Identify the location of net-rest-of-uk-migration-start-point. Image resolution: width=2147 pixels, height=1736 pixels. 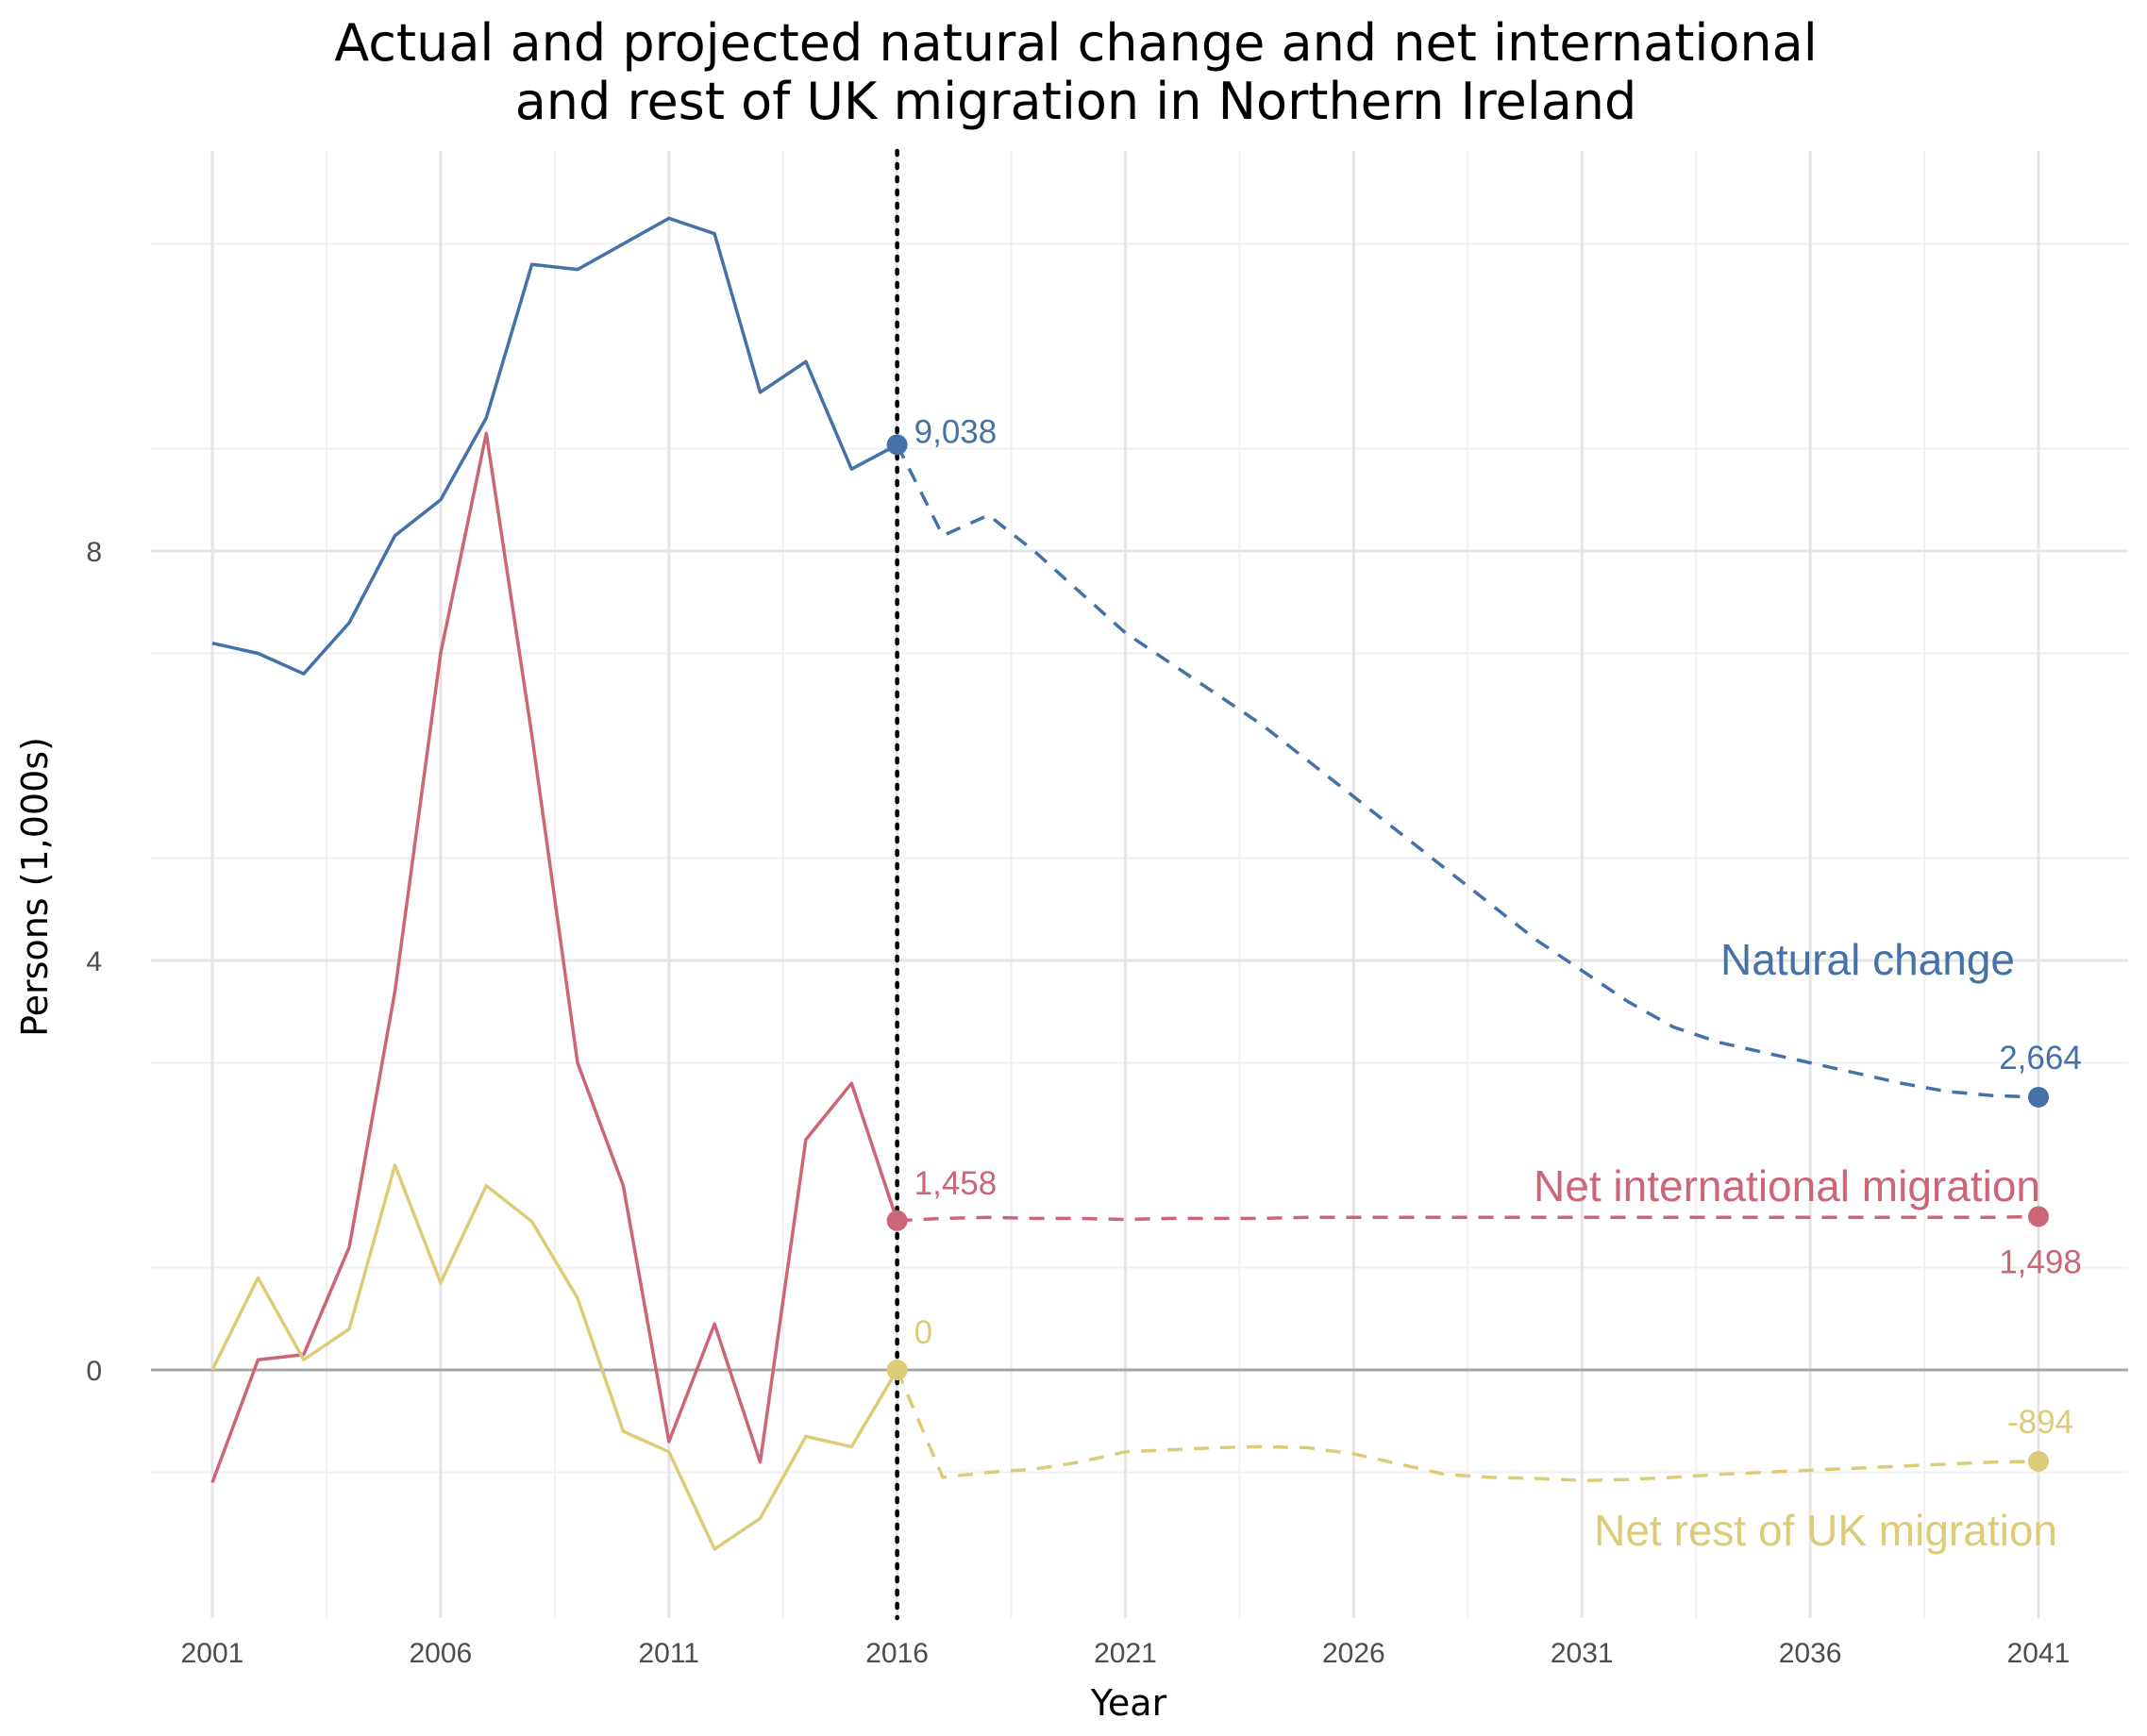
(897, 1370).